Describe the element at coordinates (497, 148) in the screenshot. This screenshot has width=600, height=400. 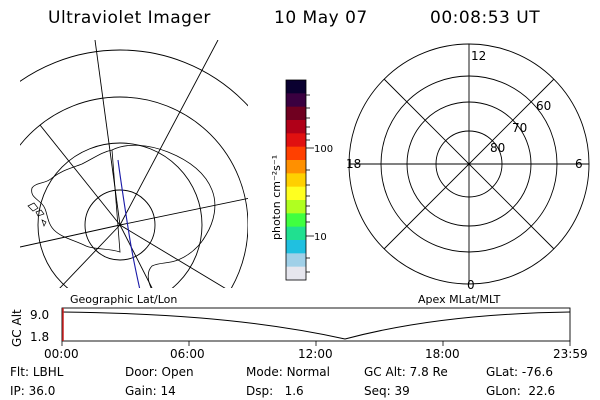
I see `mlat-label-80: 80` at that location.